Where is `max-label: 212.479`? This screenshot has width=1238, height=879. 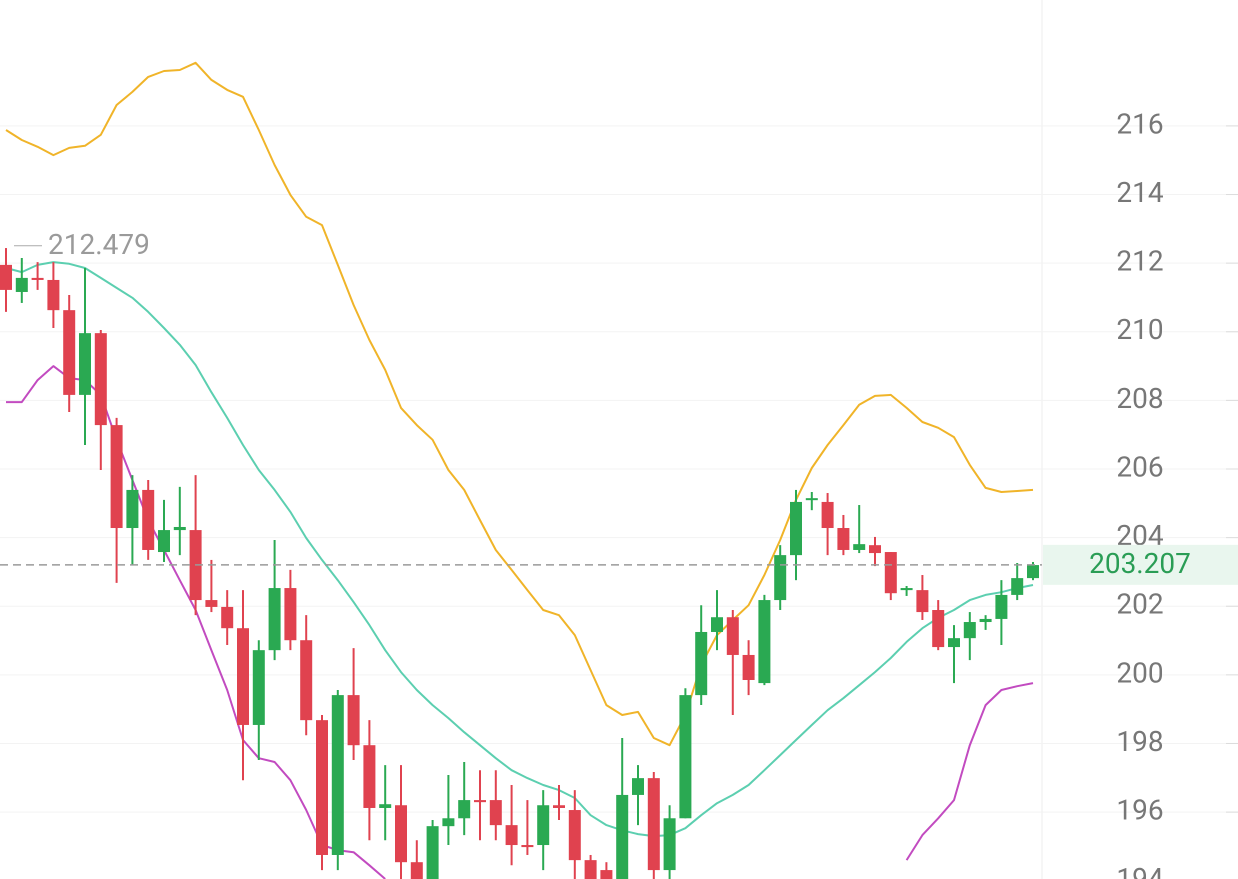 max-label: 212.479 is located at coordinates (99, 244).